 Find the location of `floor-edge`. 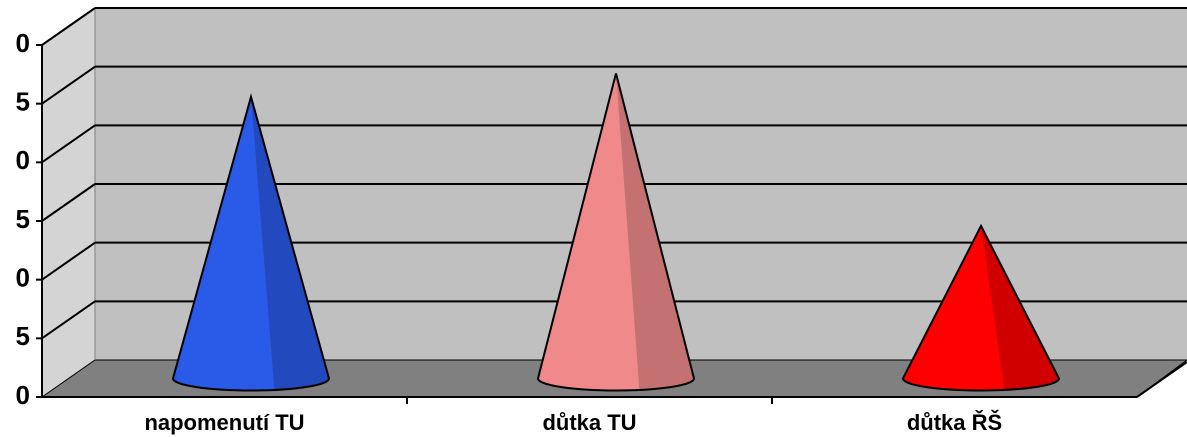

floor-edge is located at coordinates (1161, 379).